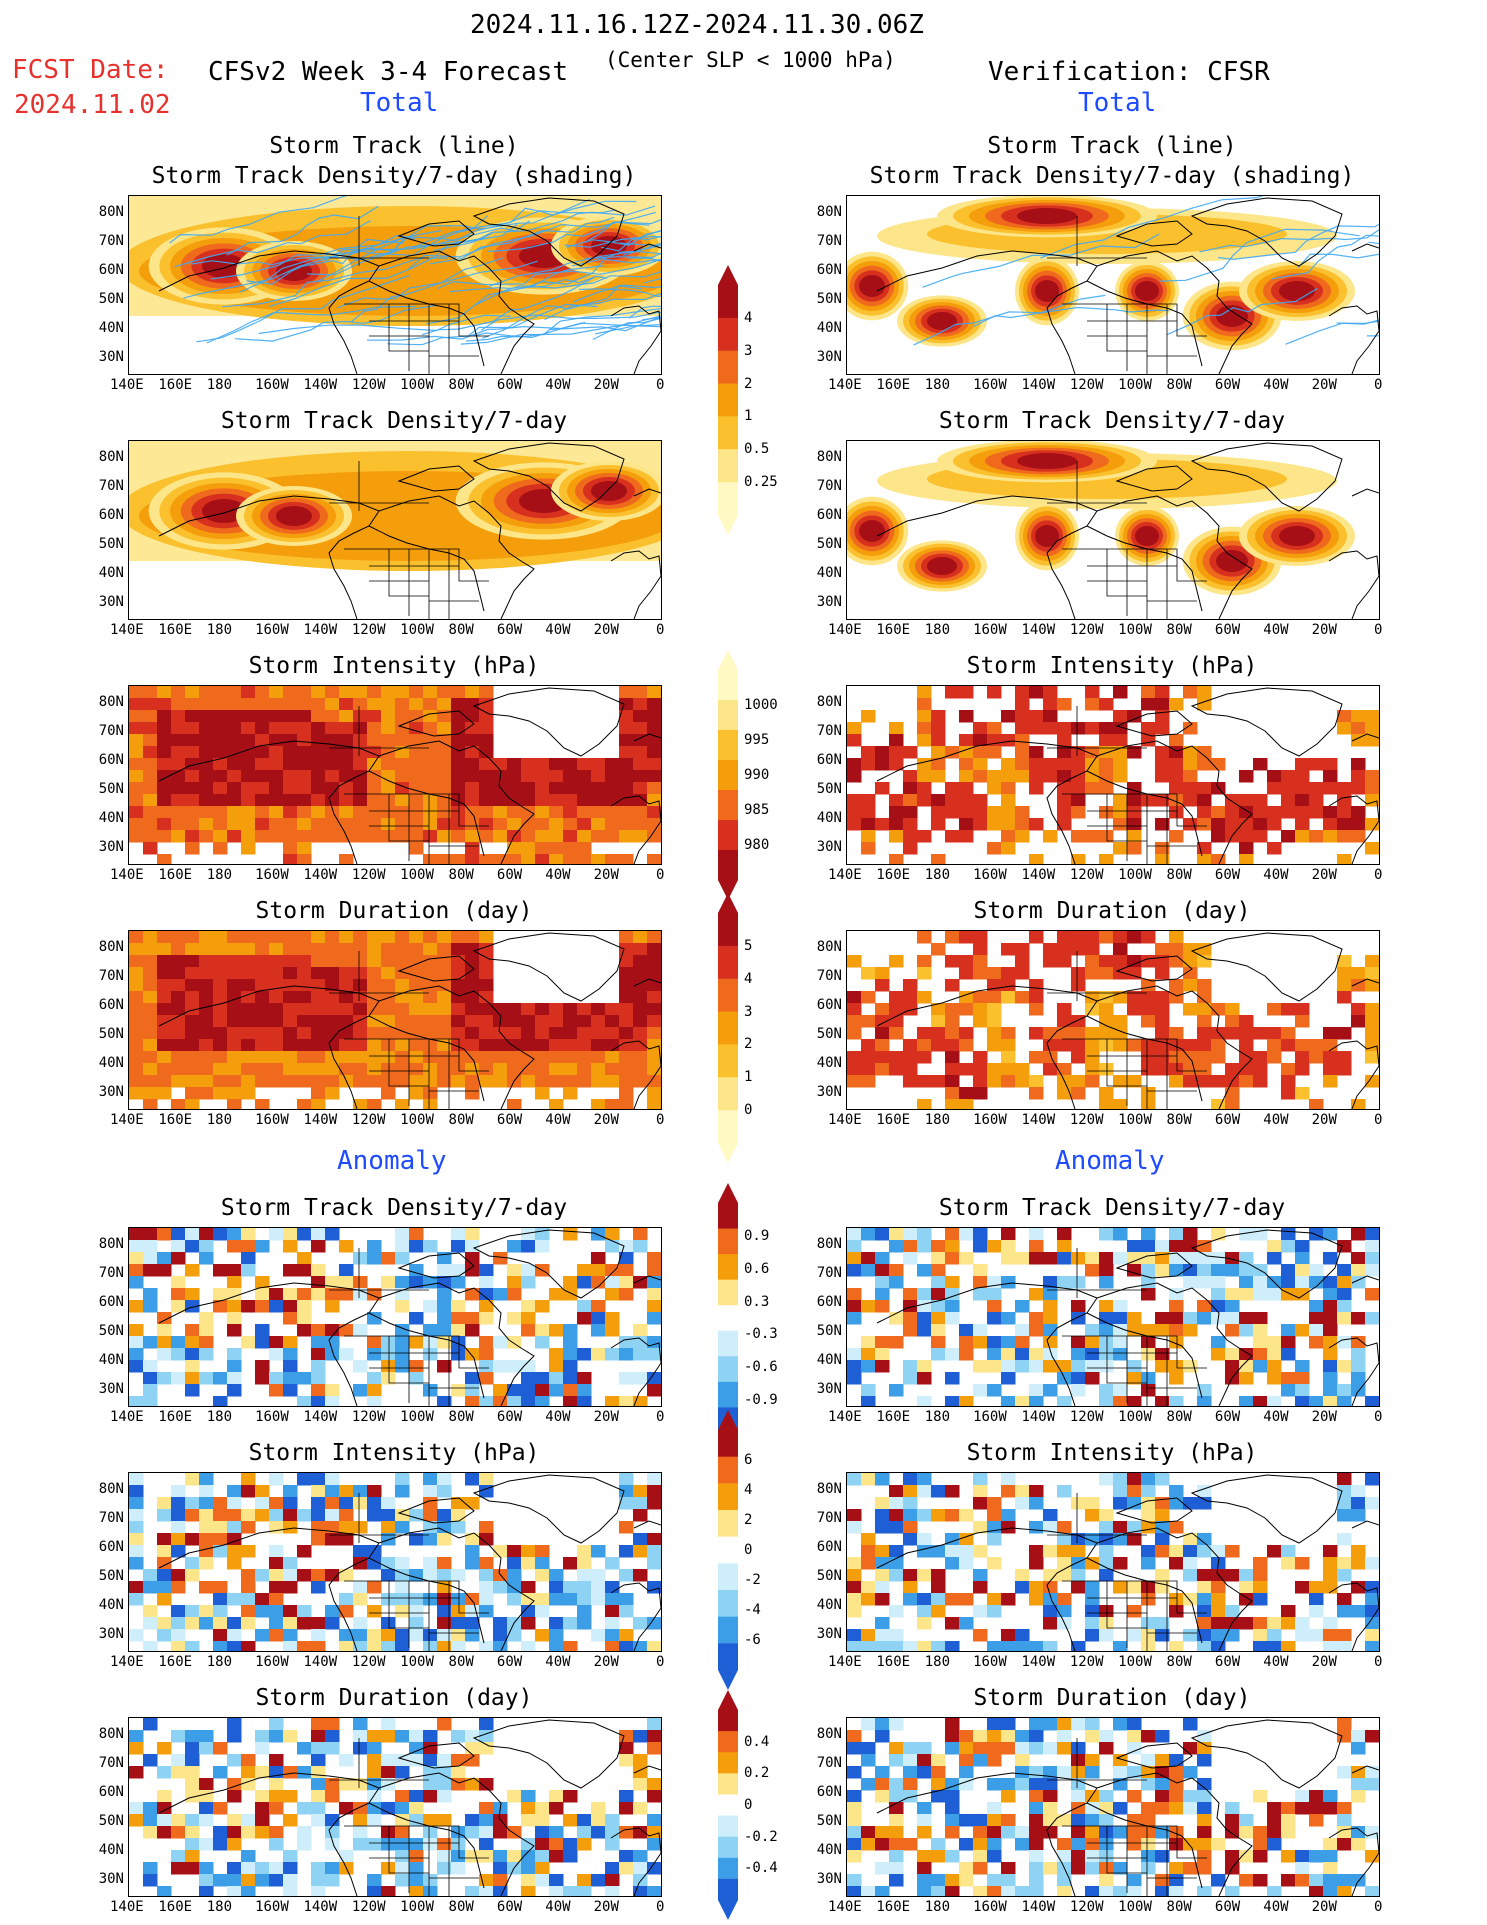 The image size is (1487, 1925). Describe the element at coordinates (728, 1030) in the screenshot. I see `colorbar-duration-total` at that location.